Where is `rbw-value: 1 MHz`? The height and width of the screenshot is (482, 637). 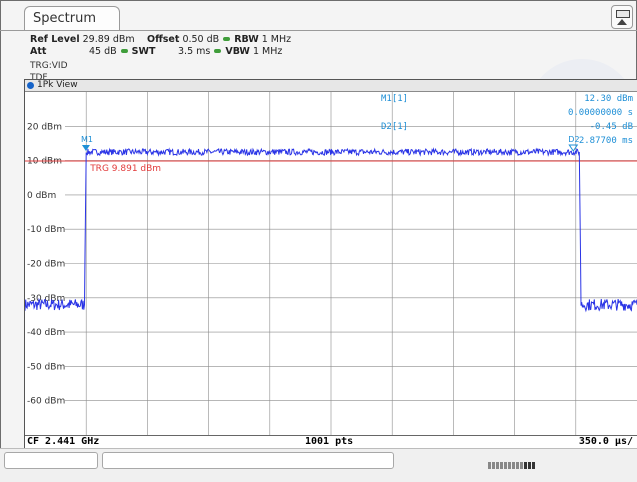 rbw-value: 1 MHz is located at coordinates (276, 39).